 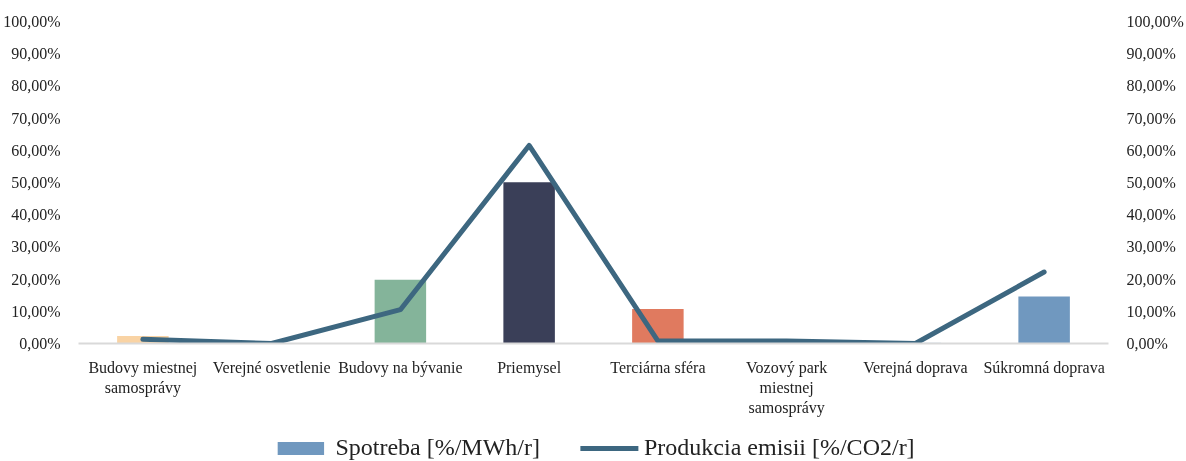 I want to click on y-tick-label: 0,00%, so click(x=40, y=343).